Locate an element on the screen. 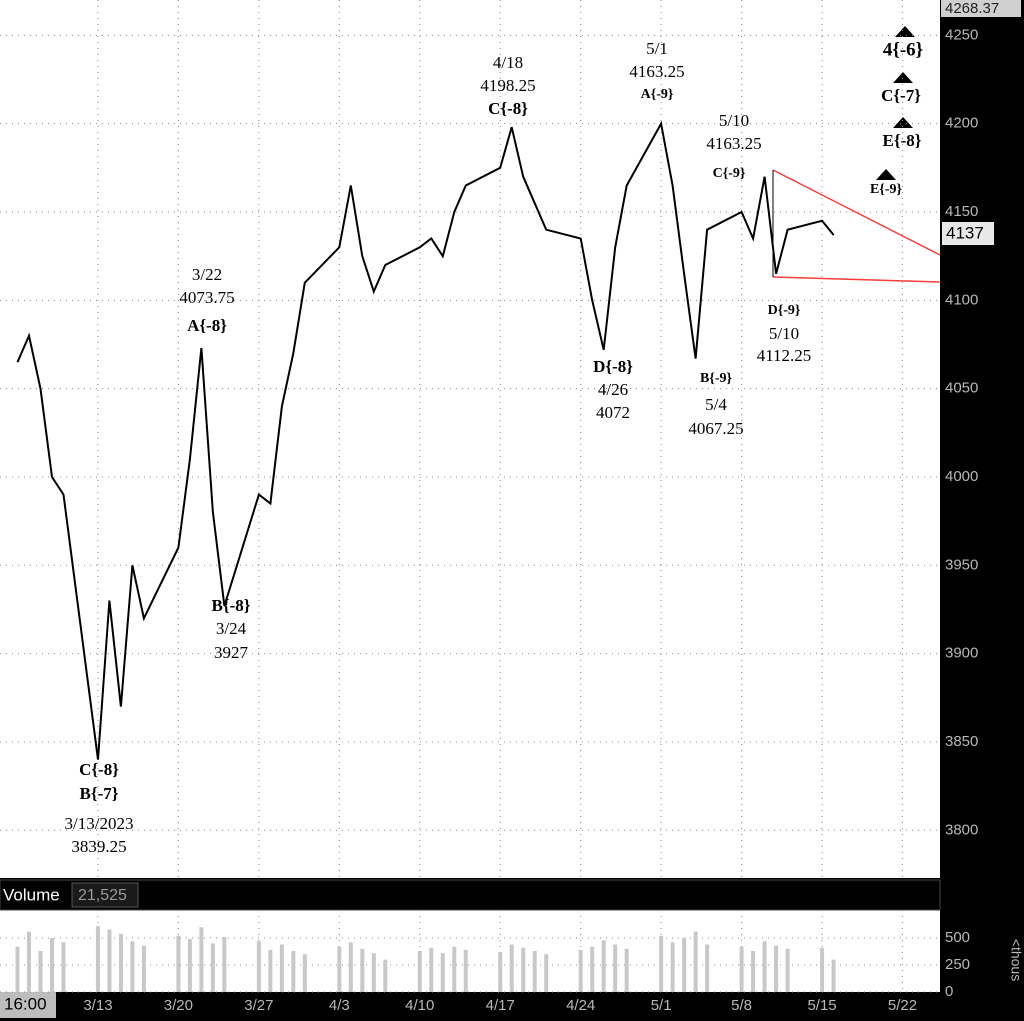 The height and width of the screenshot is (1021, 1024). volume-header is located at coordinates (470, 895).